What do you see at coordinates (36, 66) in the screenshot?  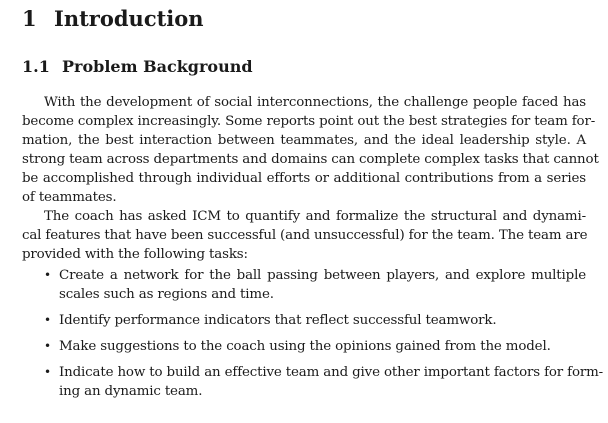 I see `subsection-number: 1.1` at bounding box center [36, 66].